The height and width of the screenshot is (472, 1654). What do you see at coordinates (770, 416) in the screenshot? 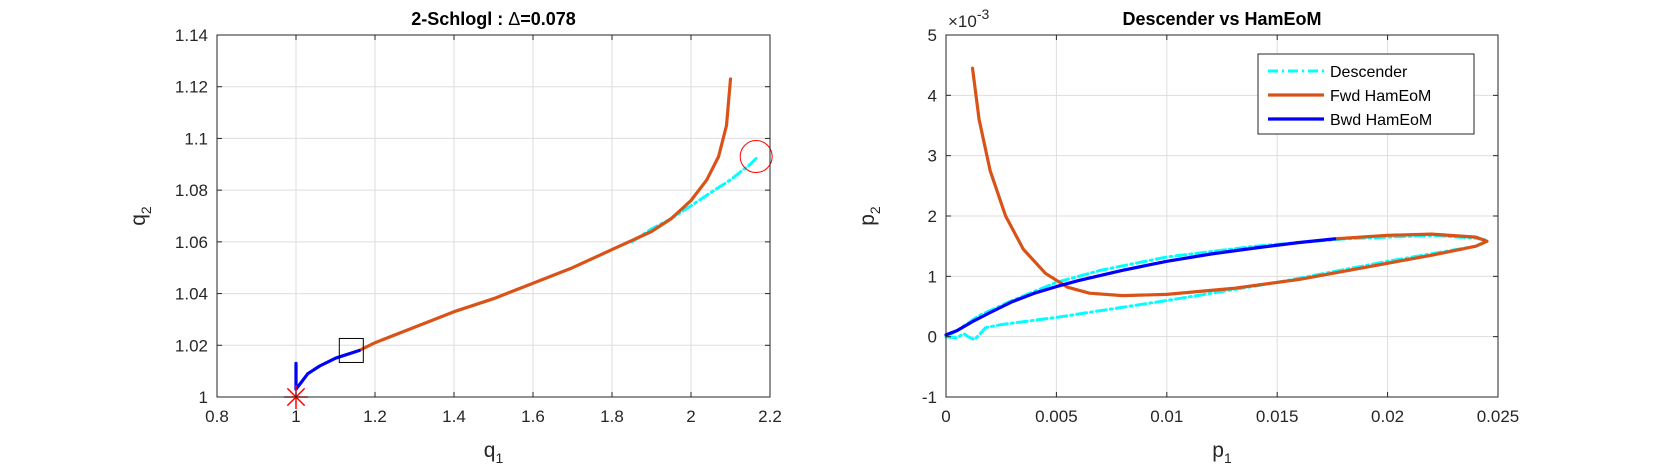
I see `x-tick-label: 2.2` at bounding box center [770, 416].